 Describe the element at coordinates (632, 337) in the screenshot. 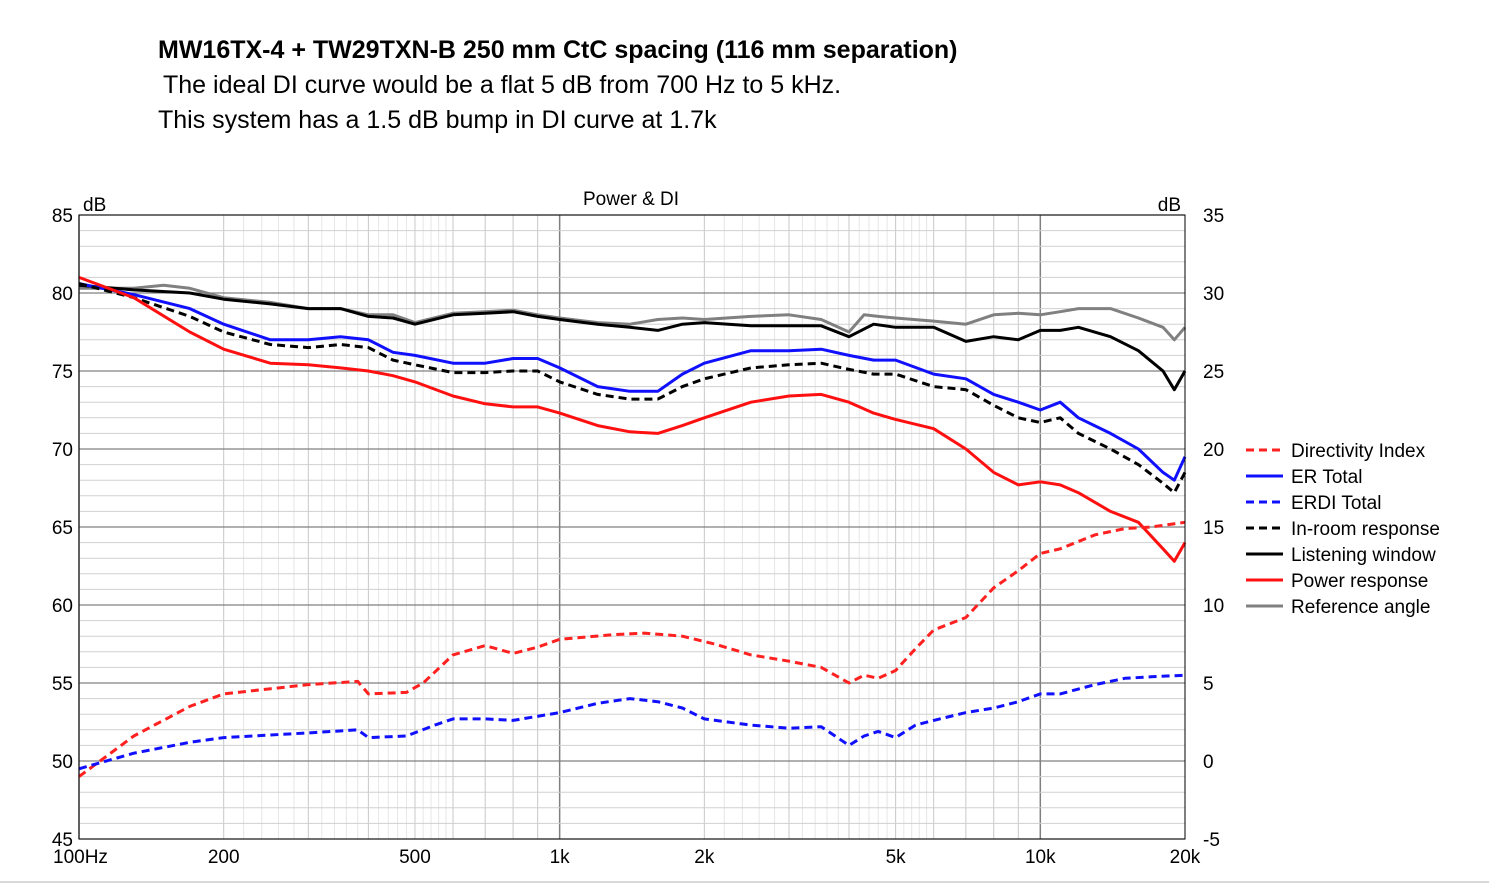

I see `series-listening-window` at that location.